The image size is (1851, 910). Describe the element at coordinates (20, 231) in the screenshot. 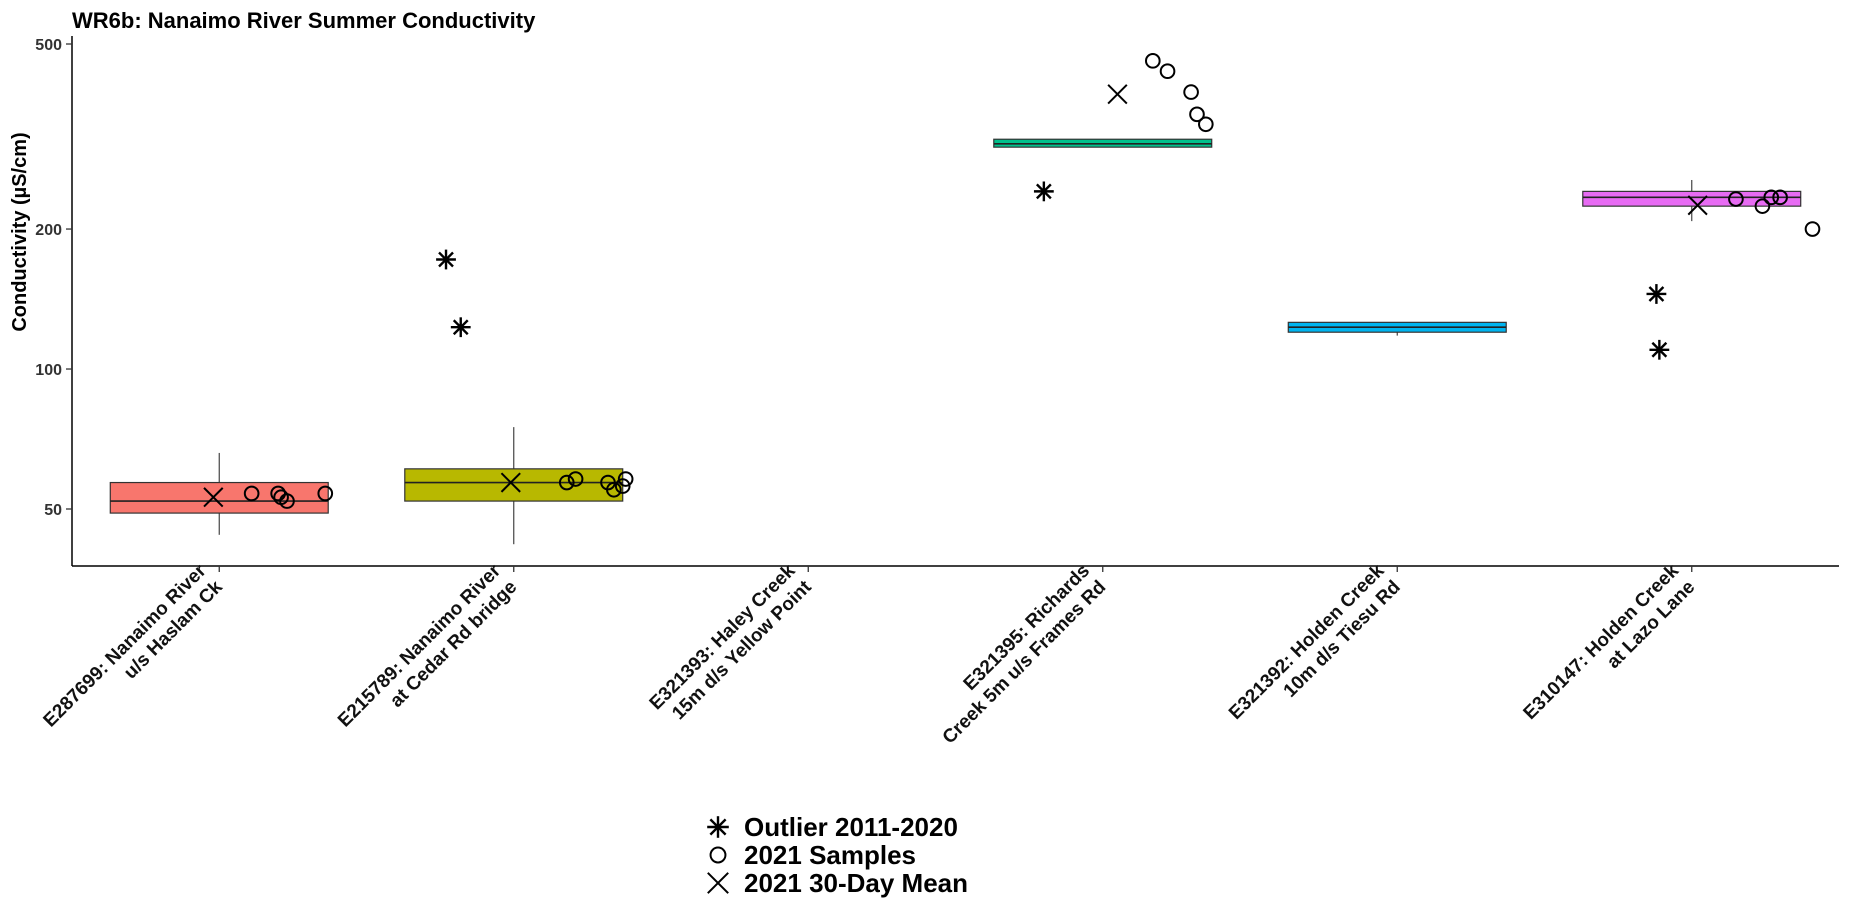

I see `y-axis-title: Conductivity (µS/cm)` at that location.